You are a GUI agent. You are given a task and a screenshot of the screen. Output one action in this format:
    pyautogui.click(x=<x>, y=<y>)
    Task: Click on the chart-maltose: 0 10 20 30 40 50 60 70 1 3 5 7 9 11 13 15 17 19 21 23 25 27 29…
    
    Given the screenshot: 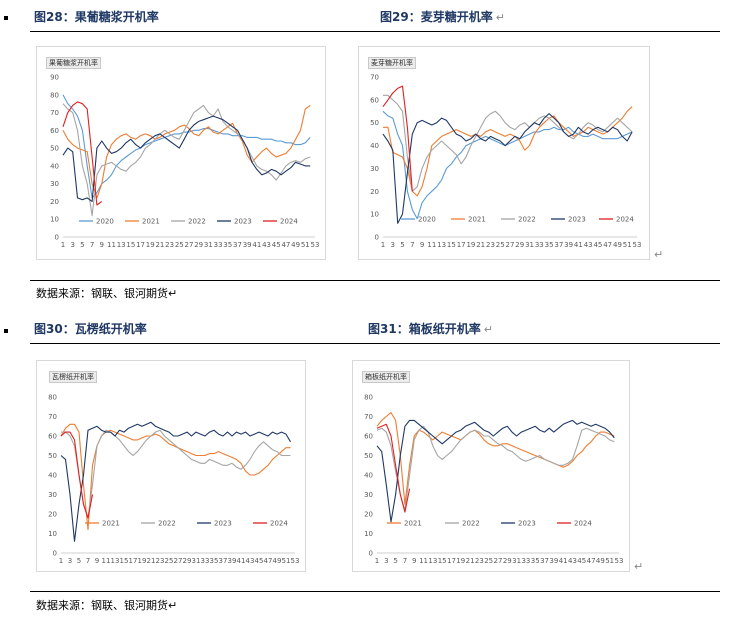 What is the action you would take?
    pyautogui.click(x=504, y=153)
    